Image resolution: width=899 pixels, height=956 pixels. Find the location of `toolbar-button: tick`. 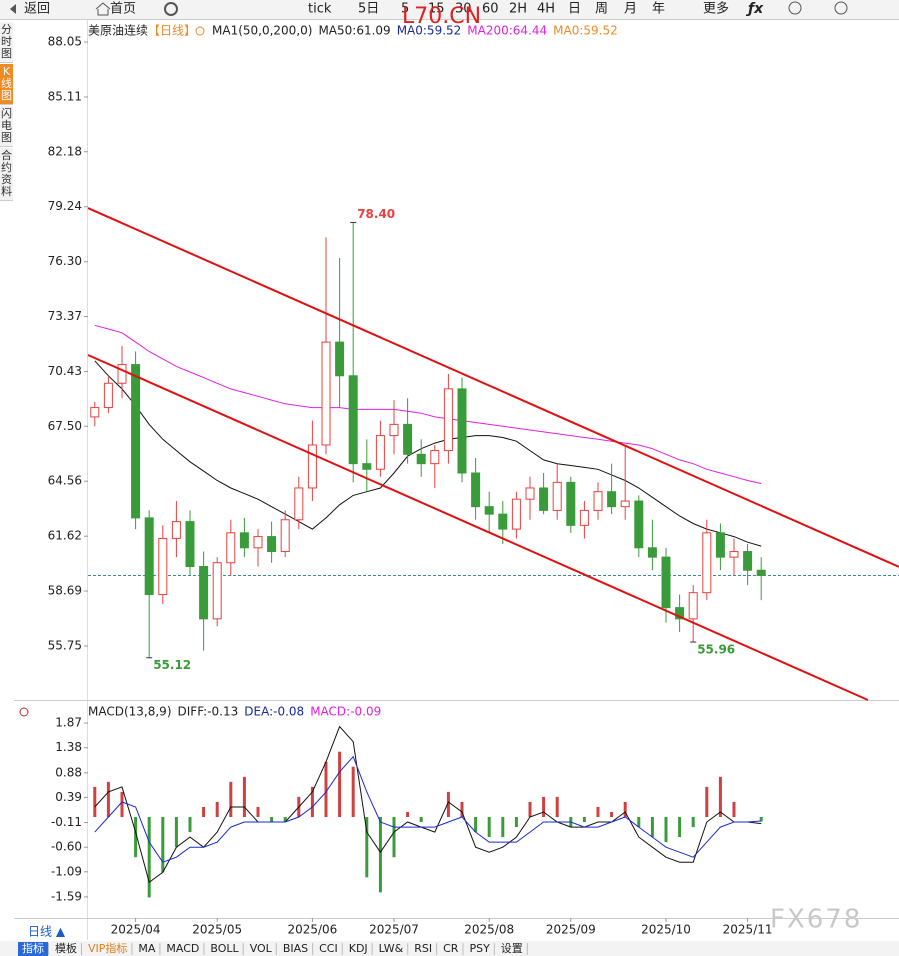

toolbar-button: tick is located at coordinates (320, 9).